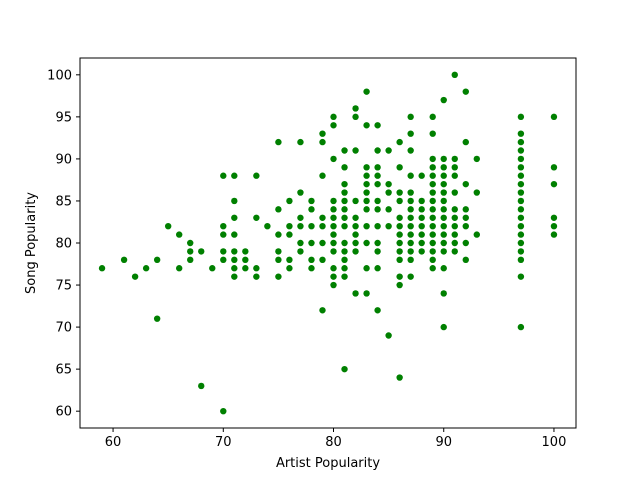  I want to click on x-tick-label: 90, so click(443, 442).